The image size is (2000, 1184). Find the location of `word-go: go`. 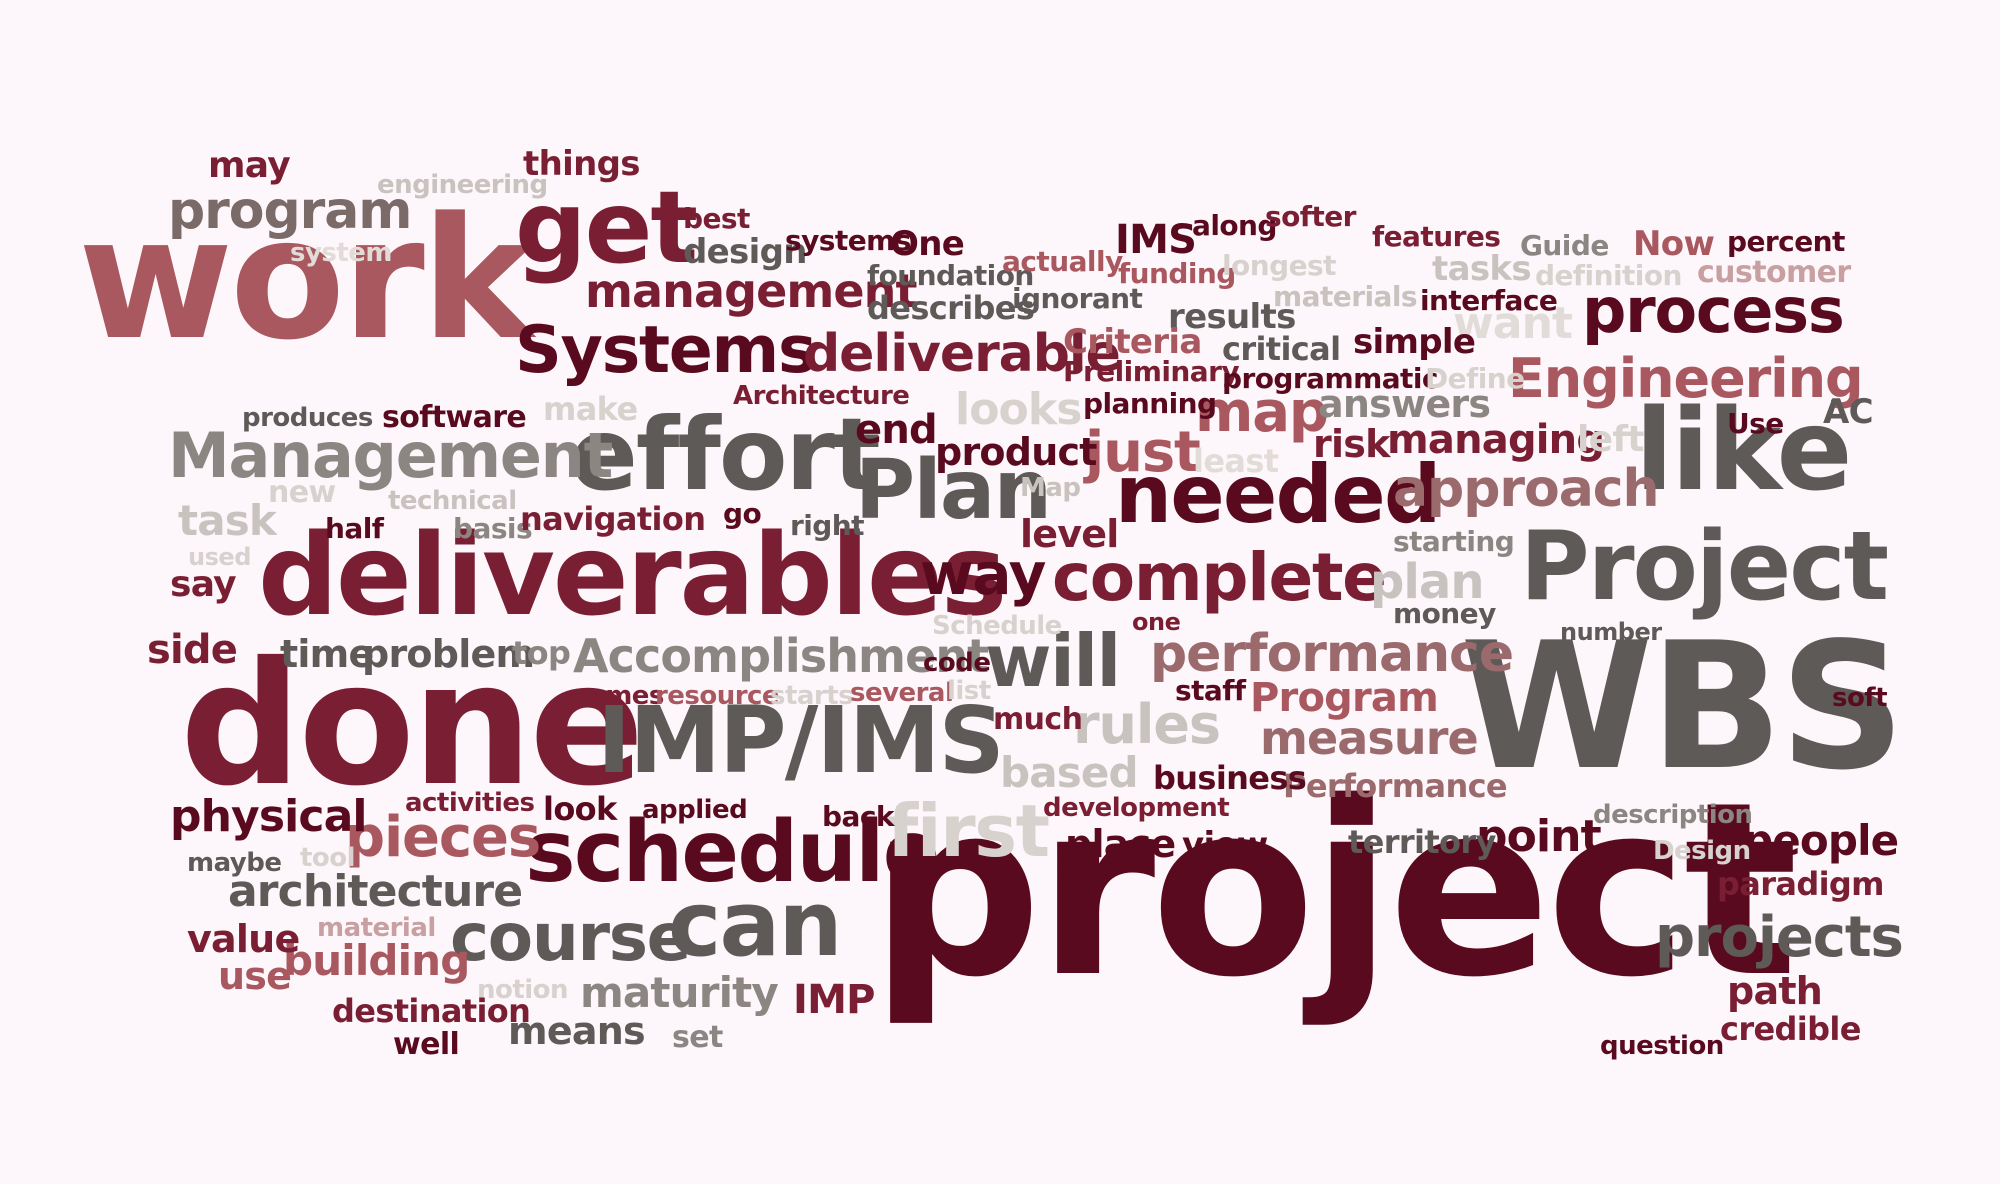

word-go: go is located at coordinates (742, 513).